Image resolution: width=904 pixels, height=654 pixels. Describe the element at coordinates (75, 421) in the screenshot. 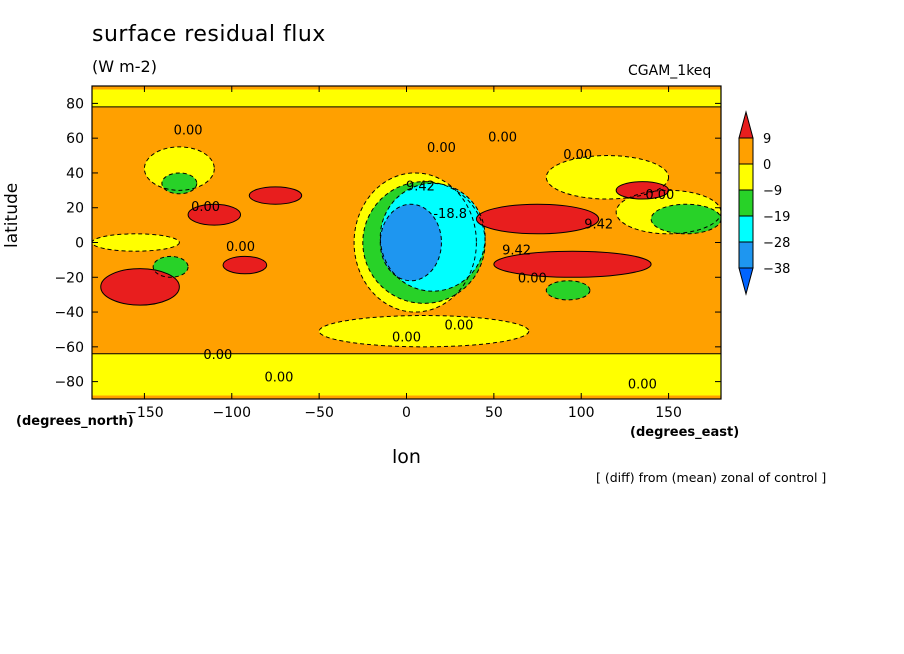

I see `y-axis-units: (degrees_north)` at that location.